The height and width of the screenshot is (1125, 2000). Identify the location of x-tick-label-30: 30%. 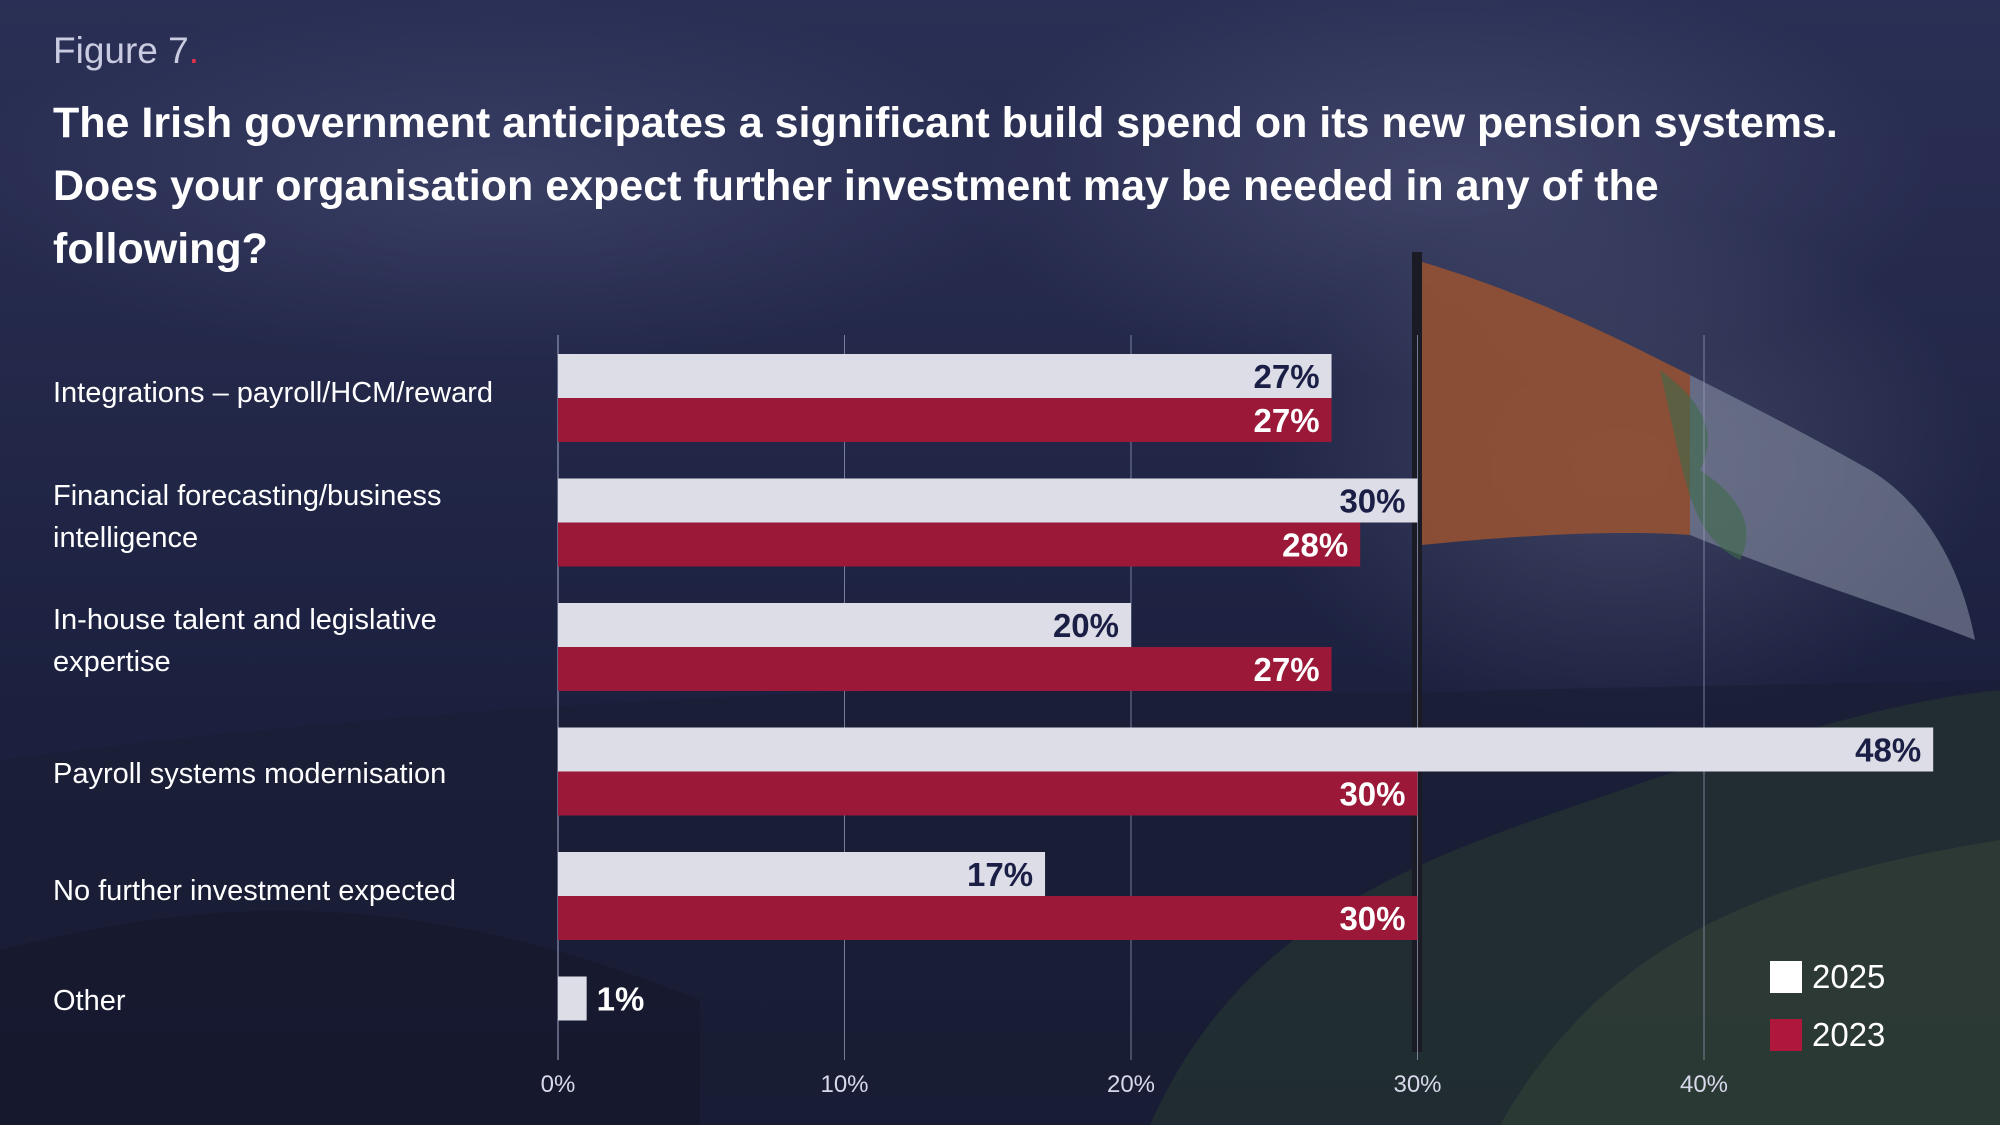
(1417, 1084).